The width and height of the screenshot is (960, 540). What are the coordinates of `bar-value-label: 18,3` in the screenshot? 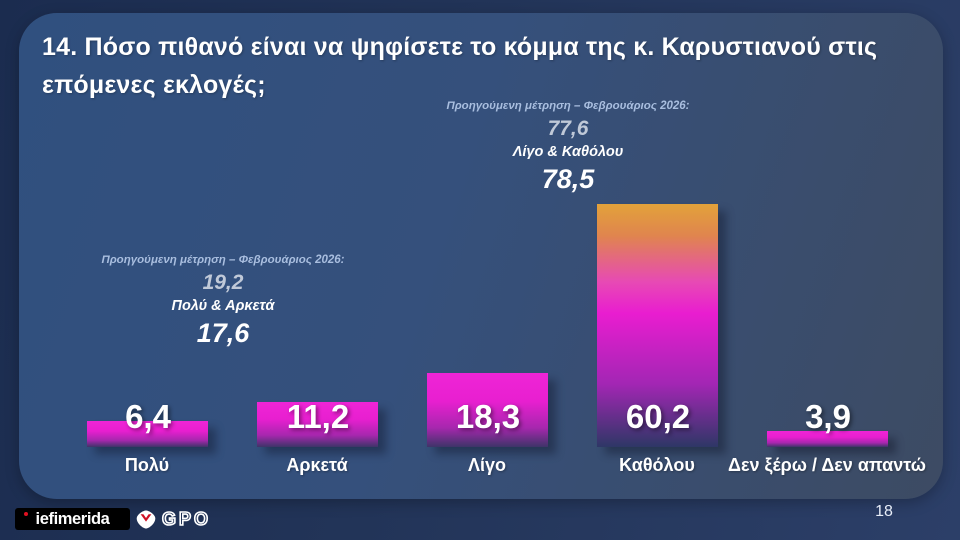 It's located at (488, 416).